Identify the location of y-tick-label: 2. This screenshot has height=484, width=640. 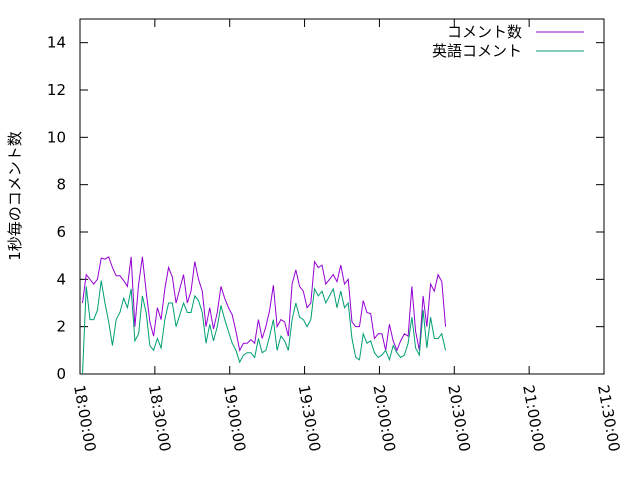
(61, 327).